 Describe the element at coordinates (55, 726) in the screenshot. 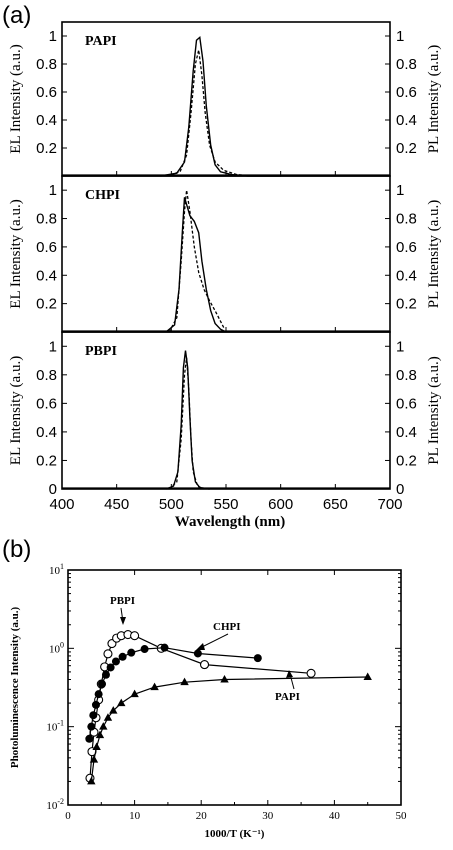

I see `y-tick-label: 10⁻¹` at that location.